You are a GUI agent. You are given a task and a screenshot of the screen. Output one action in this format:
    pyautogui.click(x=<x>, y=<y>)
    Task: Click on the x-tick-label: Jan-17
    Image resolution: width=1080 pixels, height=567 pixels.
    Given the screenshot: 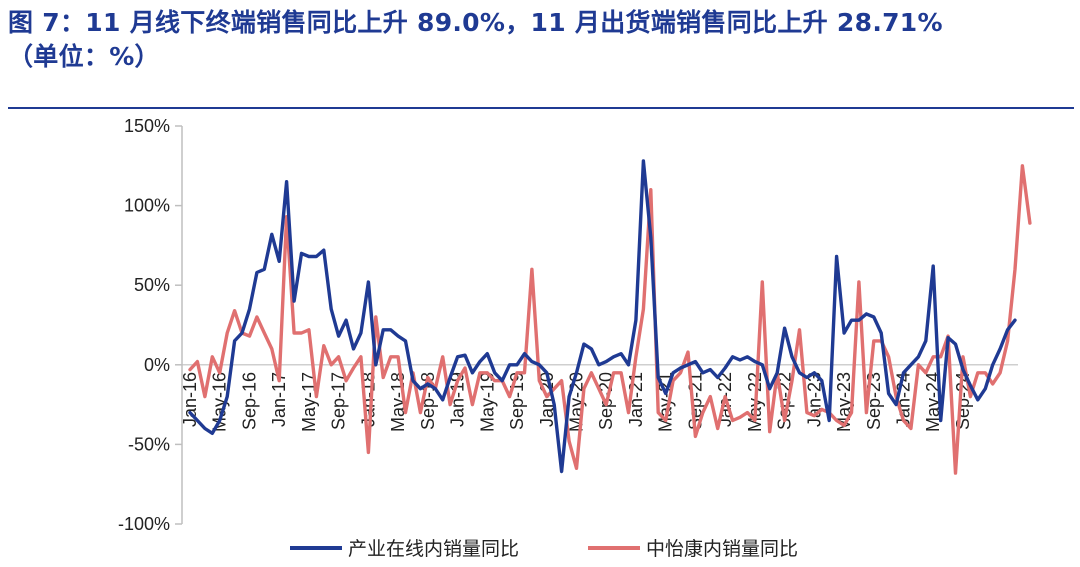 What is the action you would take?
    pyautogui.click(x=279, y=399)
    